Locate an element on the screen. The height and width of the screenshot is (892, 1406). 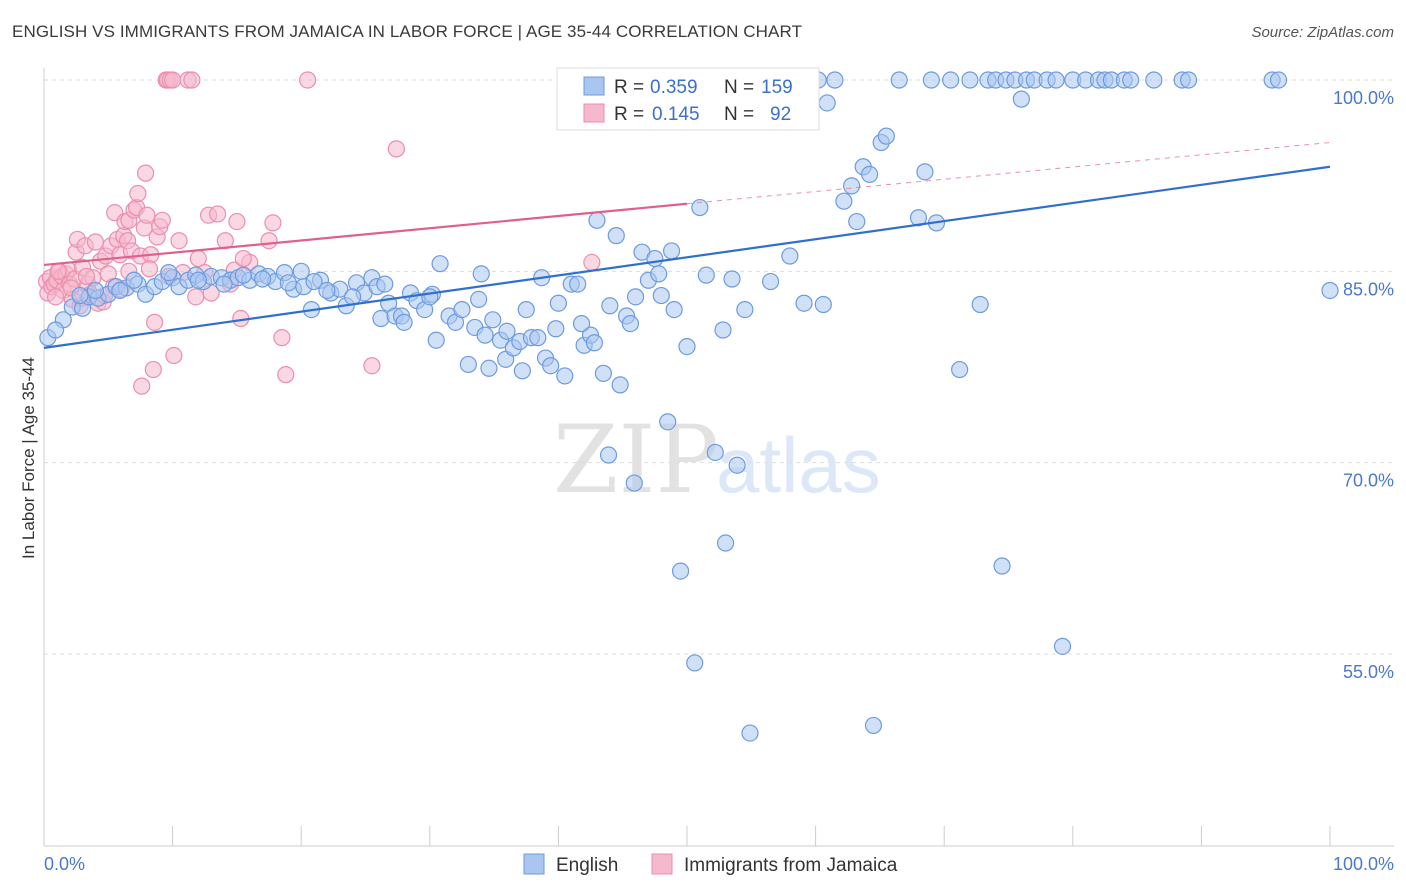
jamaica-trend-line is located at coordinates (365, 234).